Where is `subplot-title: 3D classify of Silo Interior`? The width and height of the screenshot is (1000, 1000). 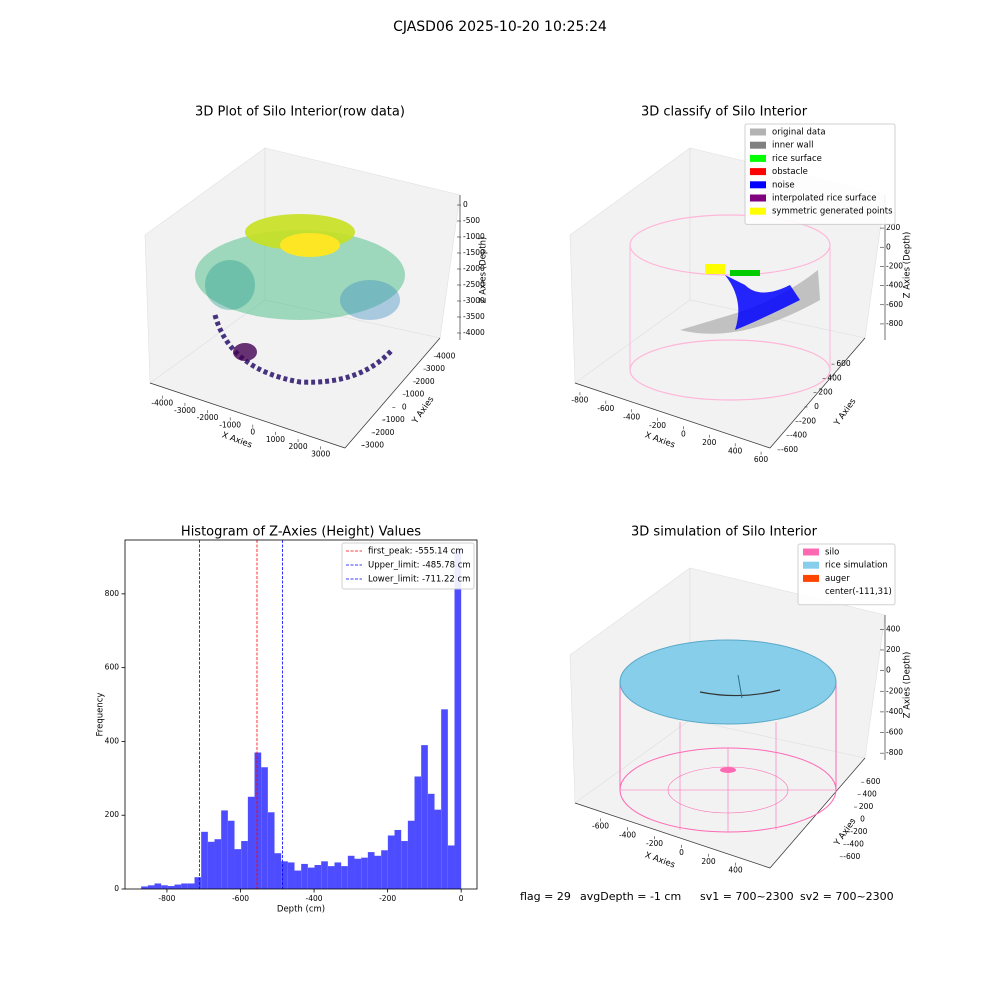 subplot-title: 3D classify of Silo Interior is located at coordinates (724, 112).